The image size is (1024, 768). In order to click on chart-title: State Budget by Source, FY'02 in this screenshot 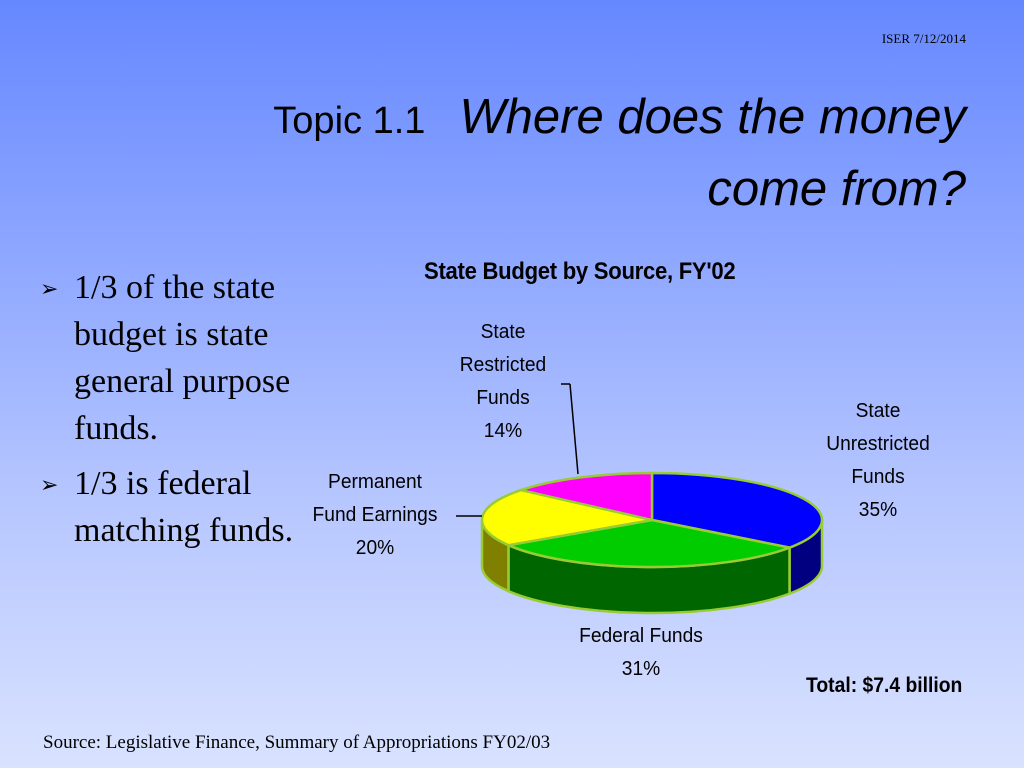, I will do `click(580, 271)`.